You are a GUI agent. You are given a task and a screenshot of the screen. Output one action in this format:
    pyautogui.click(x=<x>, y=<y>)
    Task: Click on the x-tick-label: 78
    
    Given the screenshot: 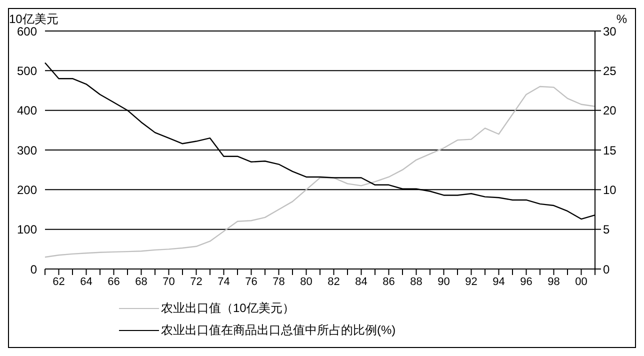 What is the action you would take?
    pyautogui.click(x=278, y=282)
    